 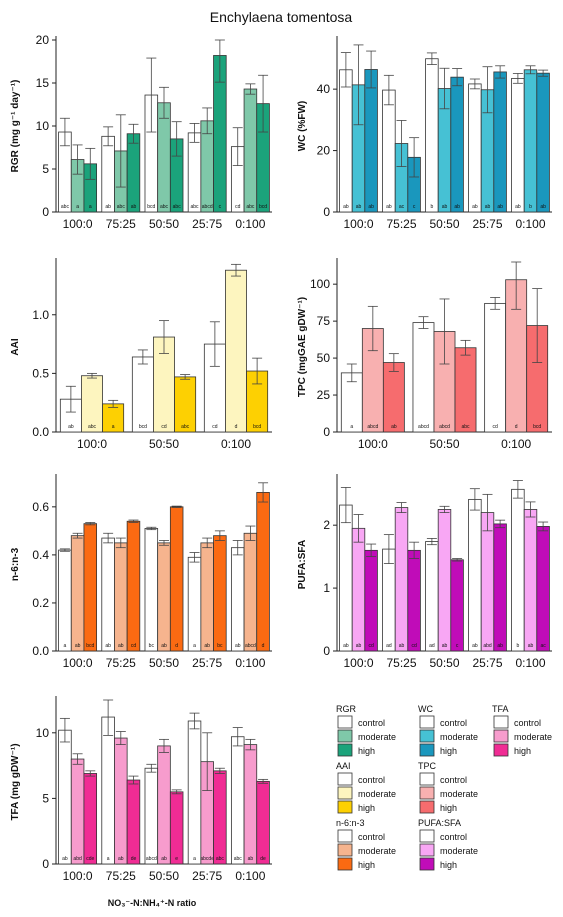 I want to click on significance-letter: c, so click(x=220, y=207).